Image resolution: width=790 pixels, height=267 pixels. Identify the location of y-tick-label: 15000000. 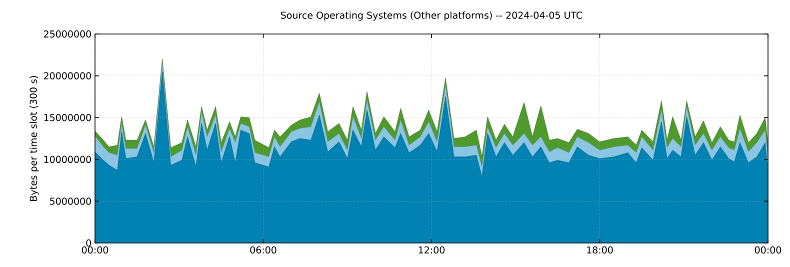
(67, 118).